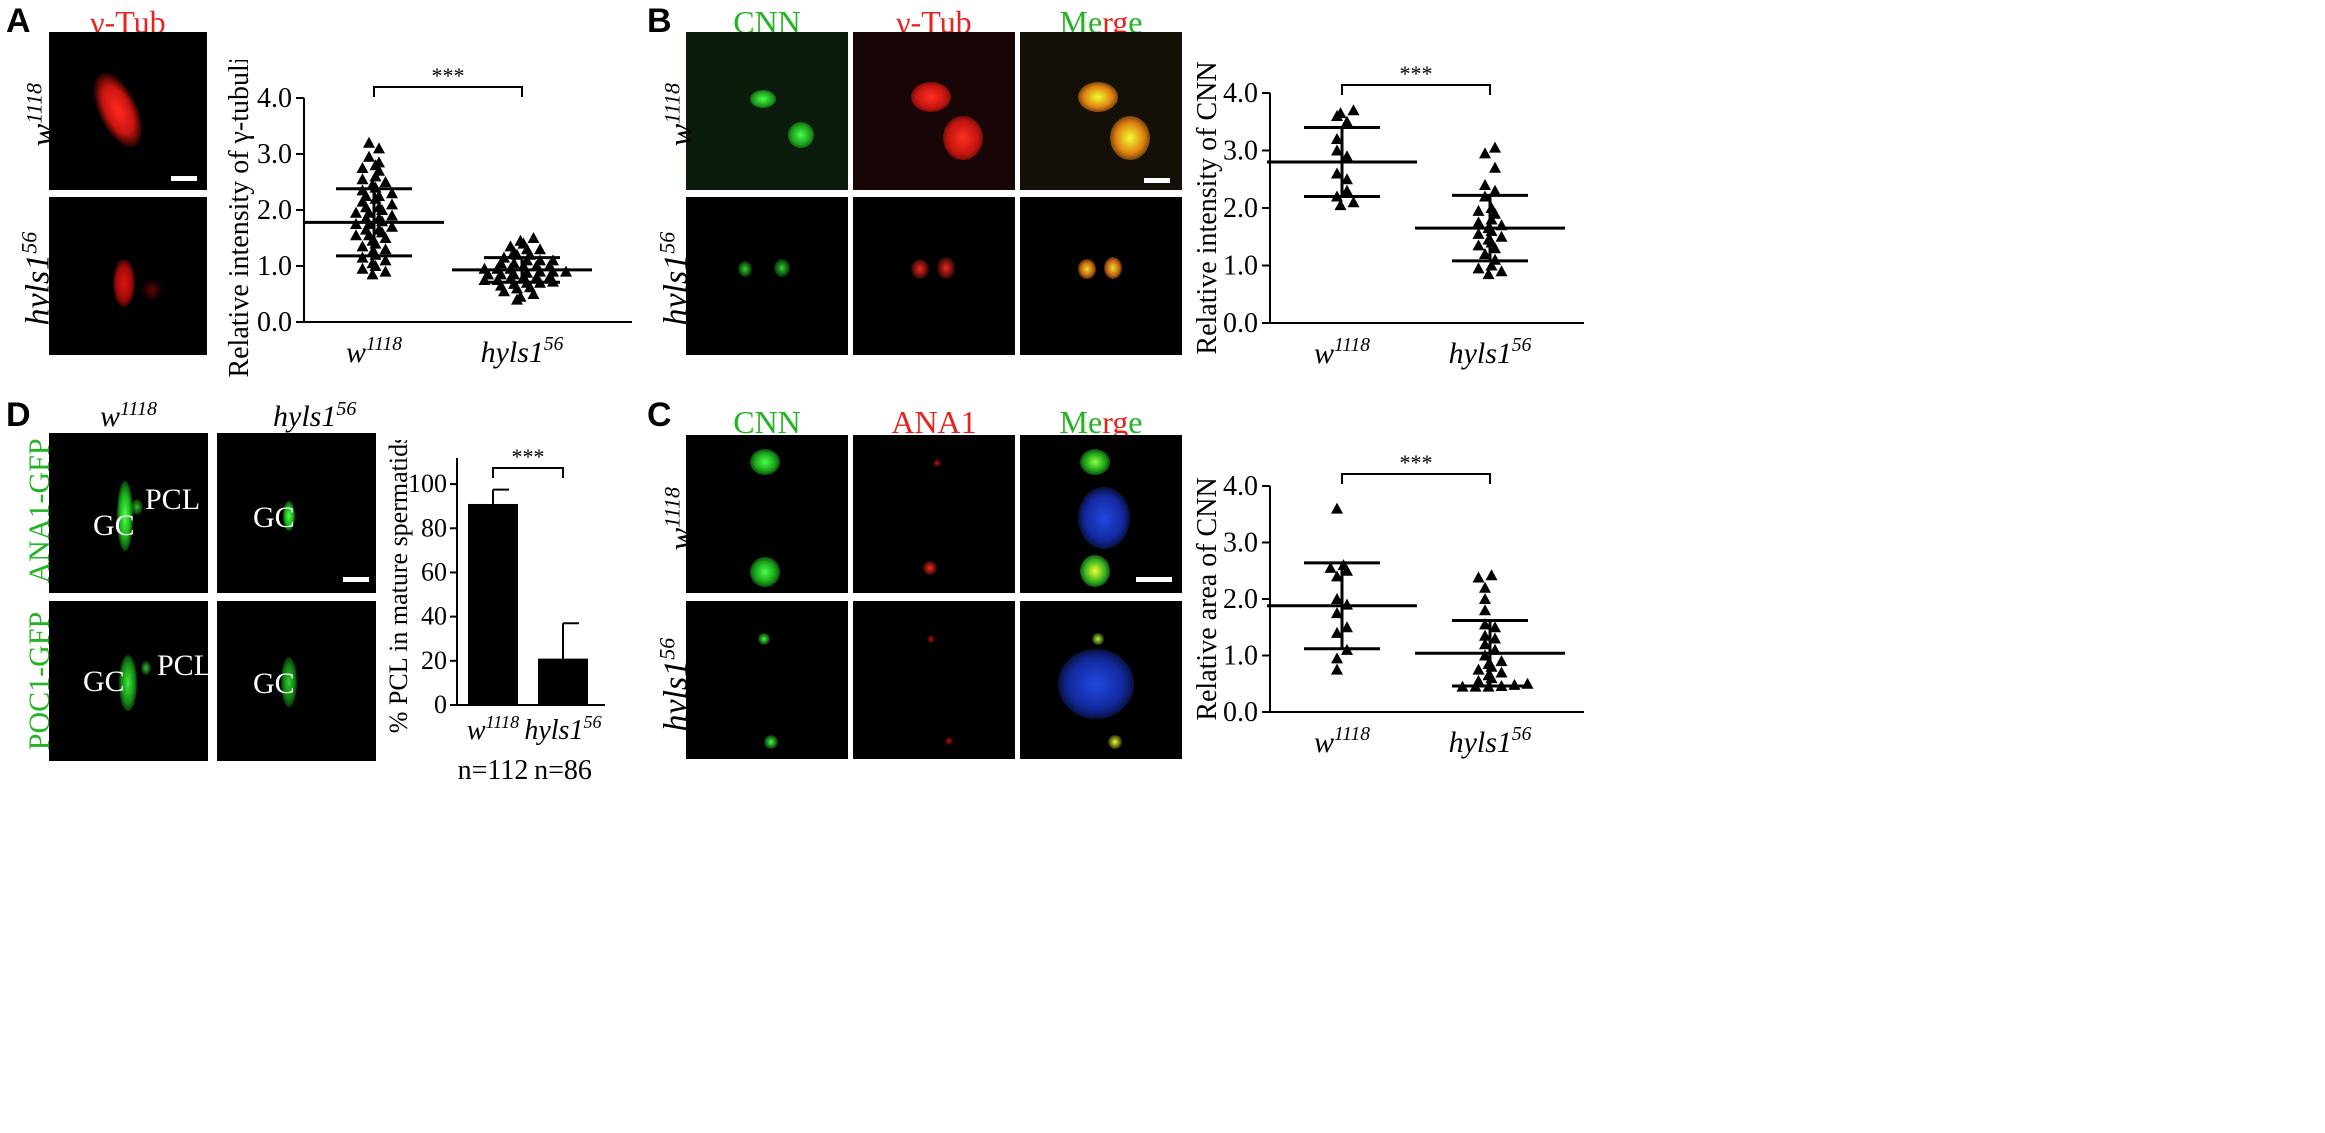  What do you see at coordinates (1101, 680) in the screenshot?
I see `panel-c-image-merge-hyls1` at bounding box center [1101, 680].